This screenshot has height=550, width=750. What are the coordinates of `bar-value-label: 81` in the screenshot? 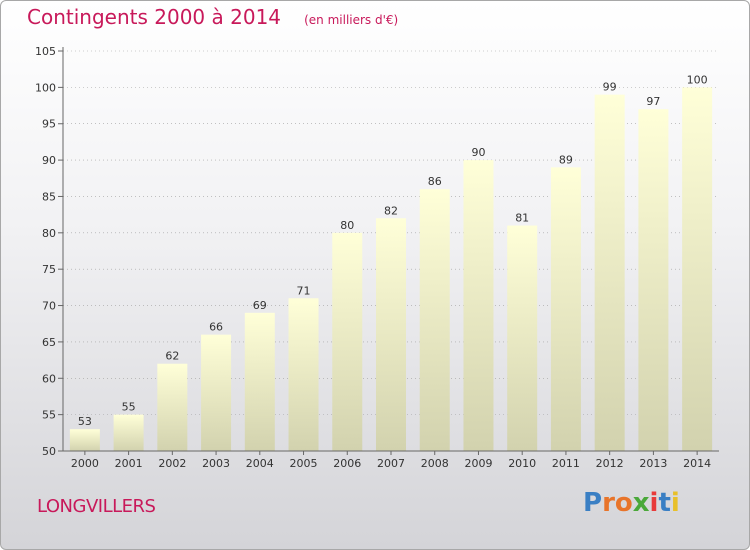 It's located at (522, 218).